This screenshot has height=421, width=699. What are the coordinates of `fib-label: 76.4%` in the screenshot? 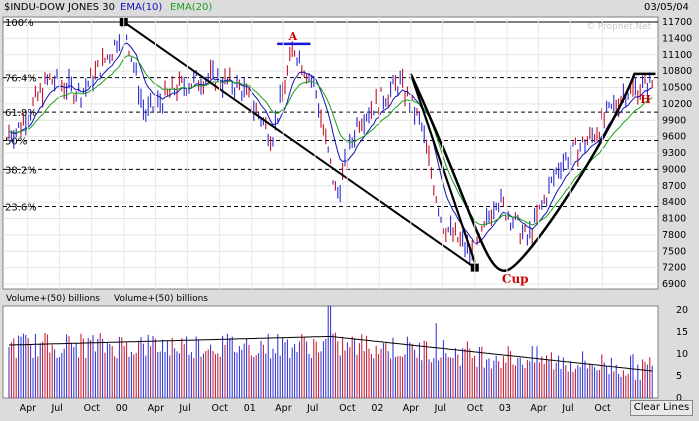 It's located at (21, 79).